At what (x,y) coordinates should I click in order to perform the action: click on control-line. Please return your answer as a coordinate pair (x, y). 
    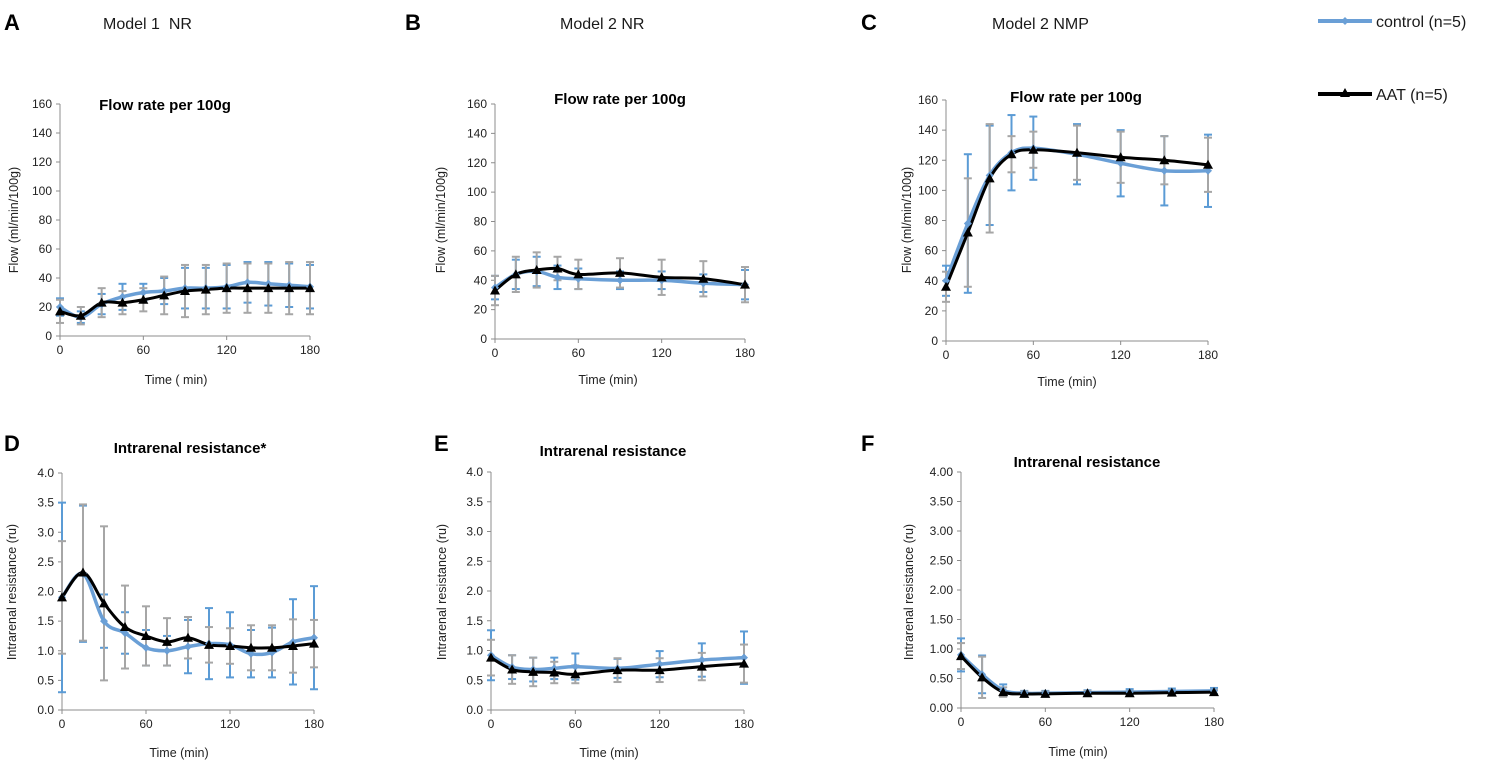
    Looking at the image, I should click on (1087, 674).